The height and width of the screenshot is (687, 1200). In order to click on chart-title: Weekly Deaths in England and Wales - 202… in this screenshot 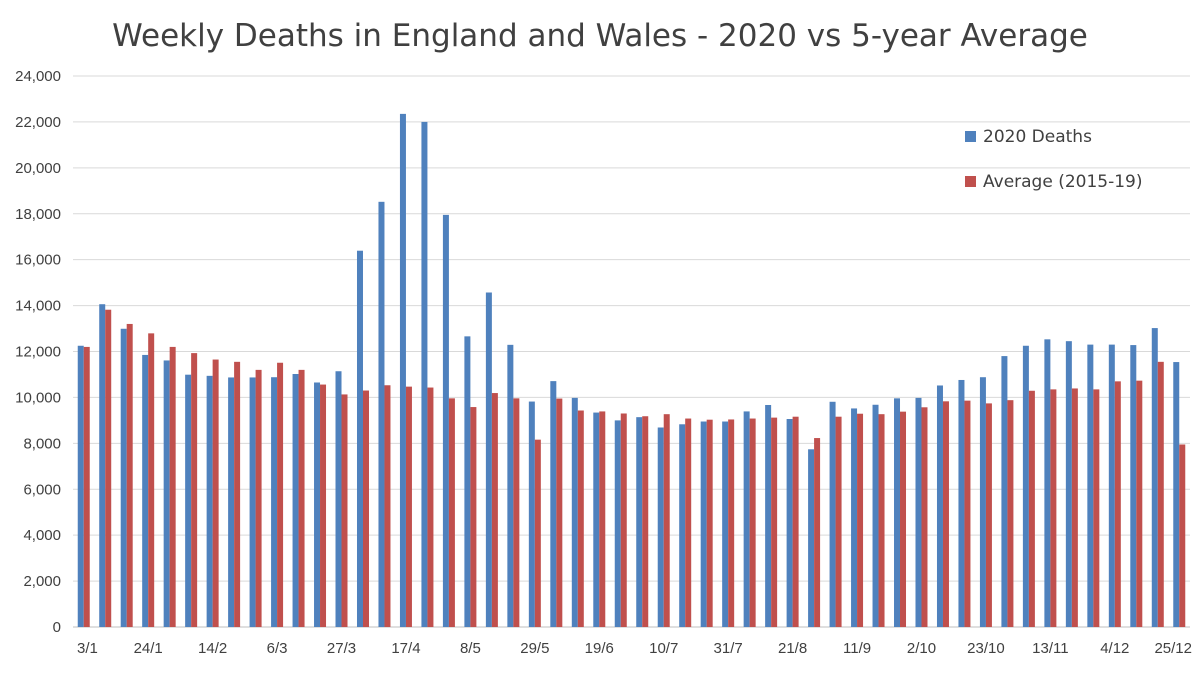, I will do `click(600, 36)`.